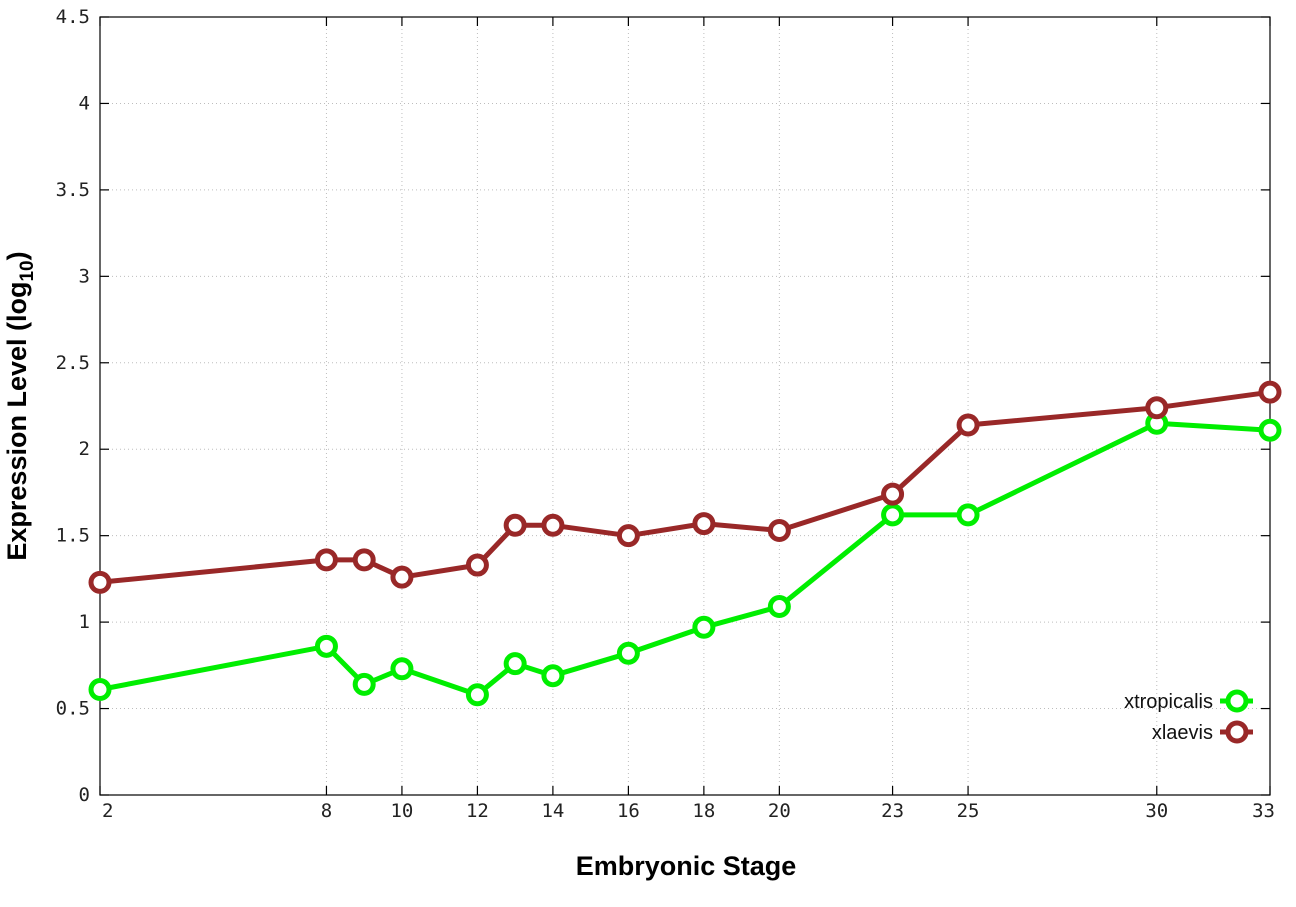 Image resolution: width=1296 pixels, height=907 pixels. Describe the element at coordinates (73, 709) in the screenshot. I see `y-tick-label: 0.5` at that location.